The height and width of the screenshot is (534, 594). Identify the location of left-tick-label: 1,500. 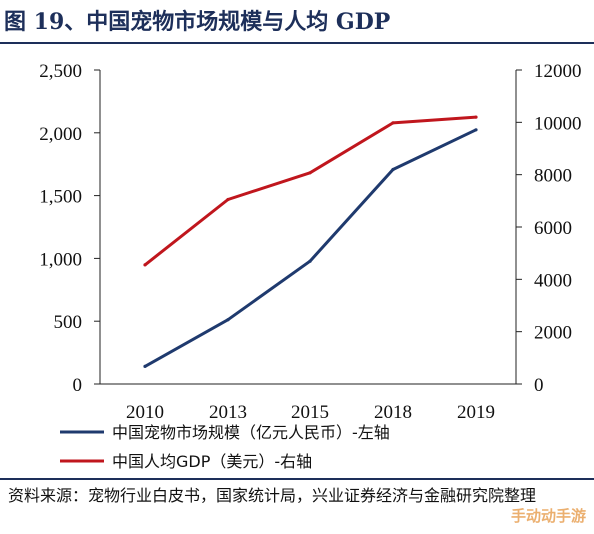
(60, 197).